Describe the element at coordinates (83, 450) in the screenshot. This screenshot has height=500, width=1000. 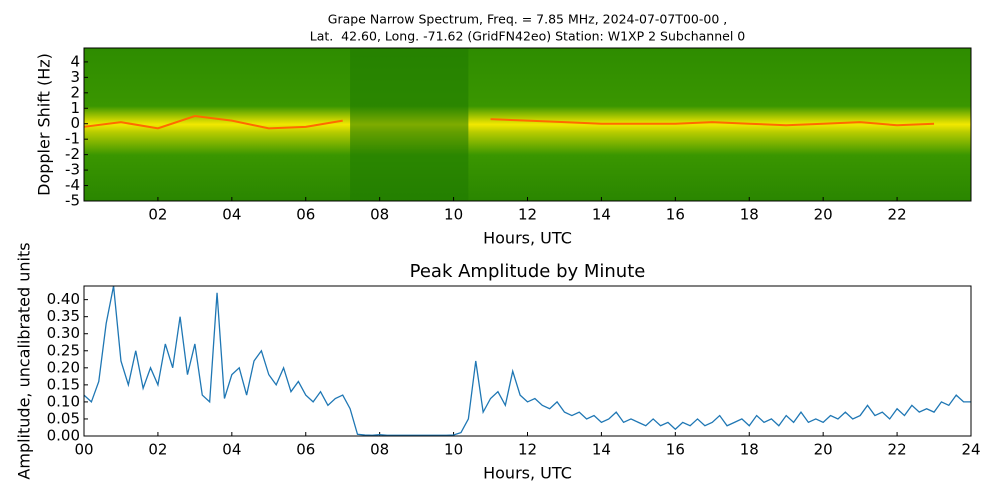
I see `x-tick-label: 00` at that location.